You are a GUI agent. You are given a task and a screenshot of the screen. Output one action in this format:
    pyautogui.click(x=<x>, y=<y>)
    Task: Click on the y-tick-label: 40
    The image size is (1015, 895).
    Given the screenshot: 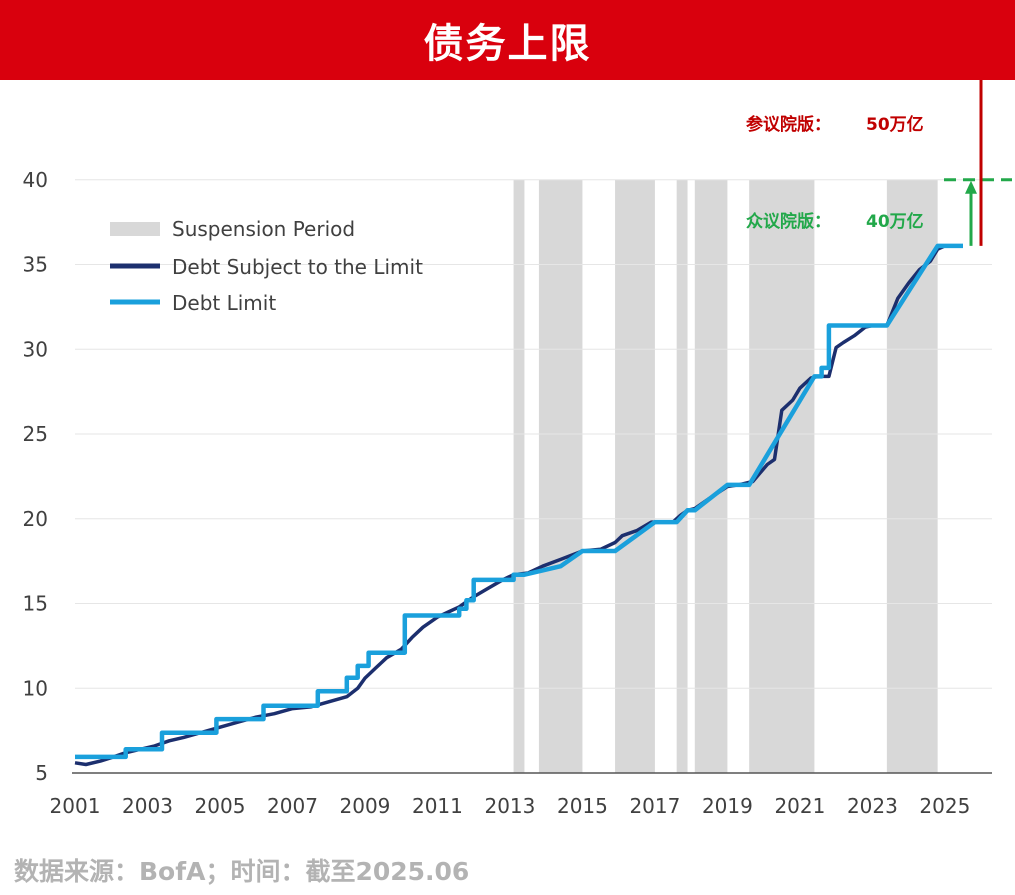 What is the action you would take?
    pyautogui.click(x=35, y=180)
    